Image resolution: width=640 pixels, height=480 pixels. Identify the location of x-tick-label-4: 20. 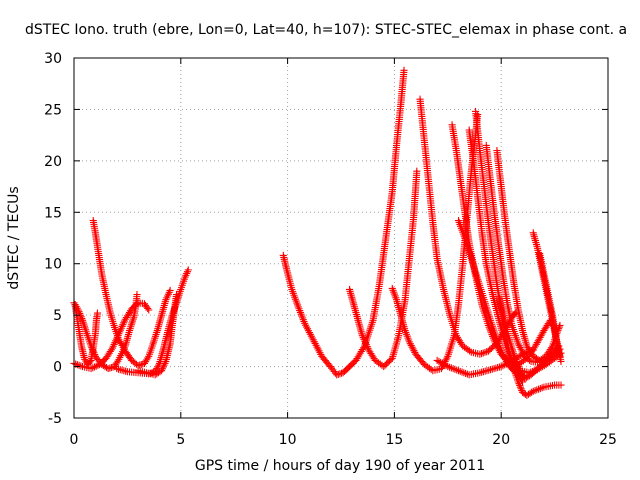
(501, 440).